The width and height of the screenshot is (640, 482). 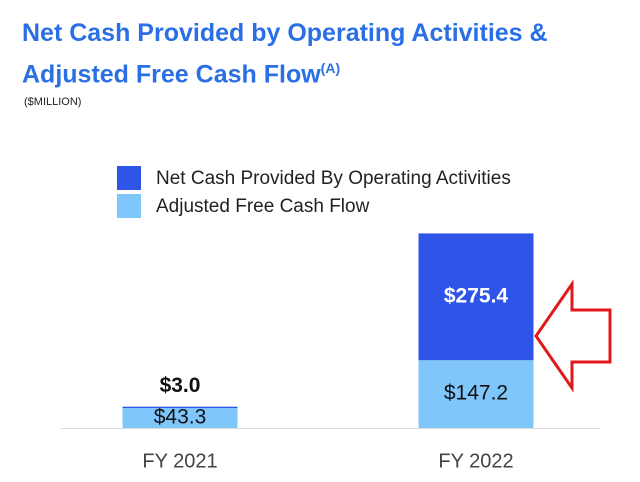 I want to click on data-label: $43.3, so click(x=180, y=417).